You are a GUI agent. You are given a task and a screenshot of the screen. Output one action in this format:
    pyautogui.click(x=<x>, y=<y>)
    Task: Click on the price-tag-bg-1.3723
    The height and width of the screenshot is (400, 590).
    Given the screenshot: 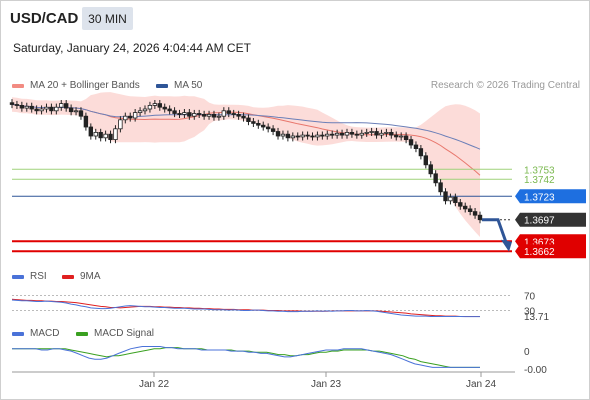 What is the action you would take?
    pyautogui.click(x=550, y=196)
    